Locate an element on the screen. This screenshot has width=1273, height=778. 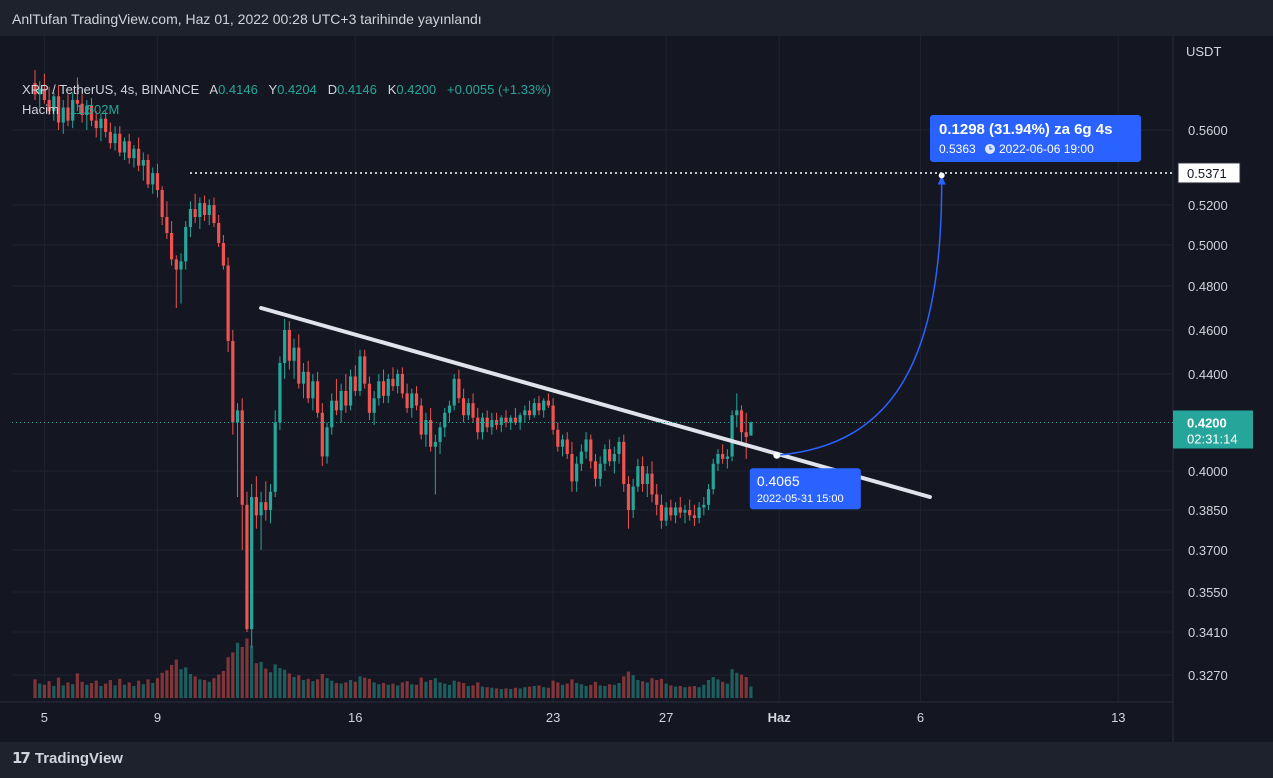
low-label: D is located at coordinates (332, 89).